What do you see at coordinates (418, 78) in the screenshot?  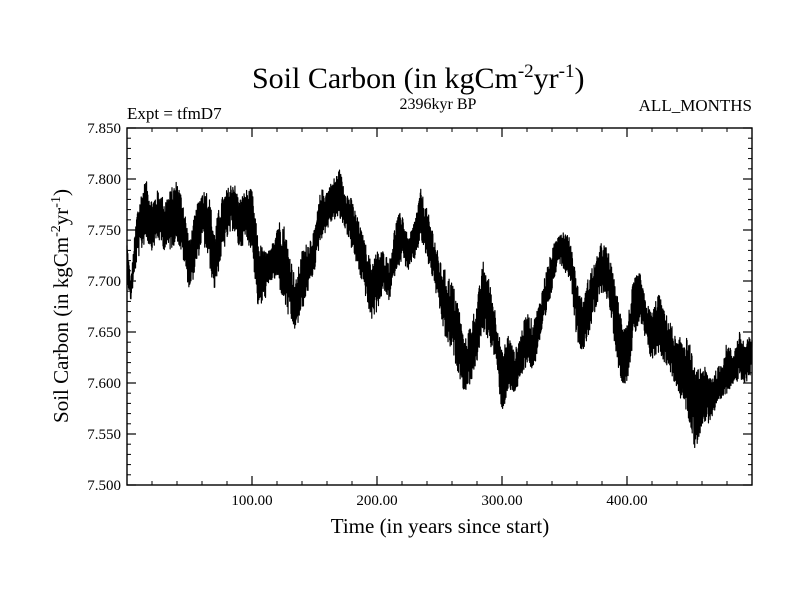 I see `chart-title: Soil Carbon (in kgCm-2yr-1)` at bounding box center [418, 78].